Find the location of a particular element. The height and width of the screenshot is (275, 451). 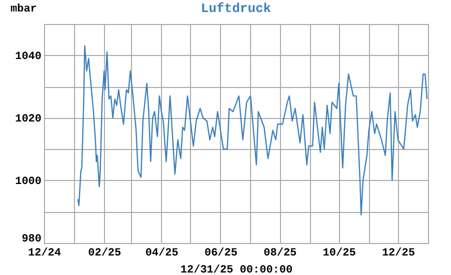

x-tick-label: 08/25 is located at coordinates (281, 254).